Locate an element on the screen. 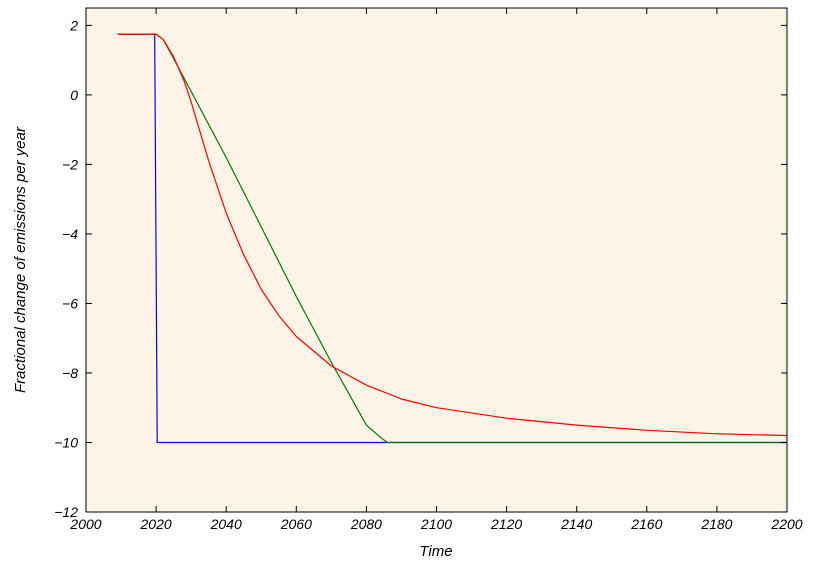 This screenshot has width=814, height=566. y-tick-label: 2 is located at coordinates (73, 25).